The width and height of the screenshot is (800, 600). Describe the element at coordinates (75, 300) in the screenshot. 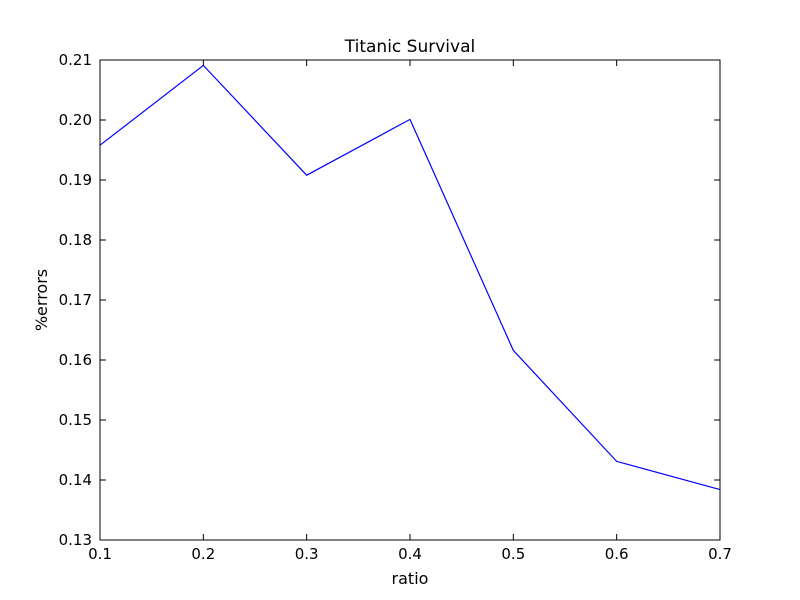

I see `y-tick-label: 0.17` at that location.